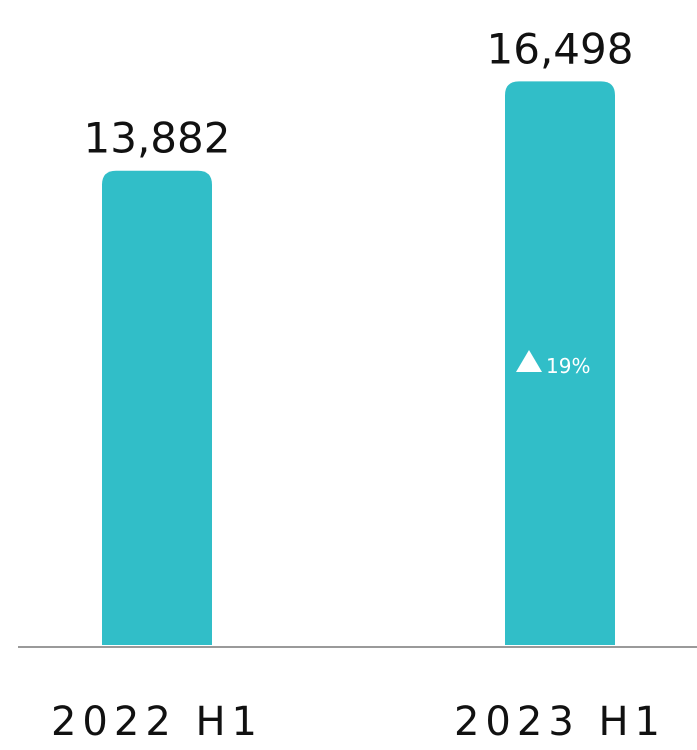 This screenshot has height=750, width=697. Describe the element at coordinates (568, 366) in the screenshot. I see `growth-annotation: 19%` at that location.